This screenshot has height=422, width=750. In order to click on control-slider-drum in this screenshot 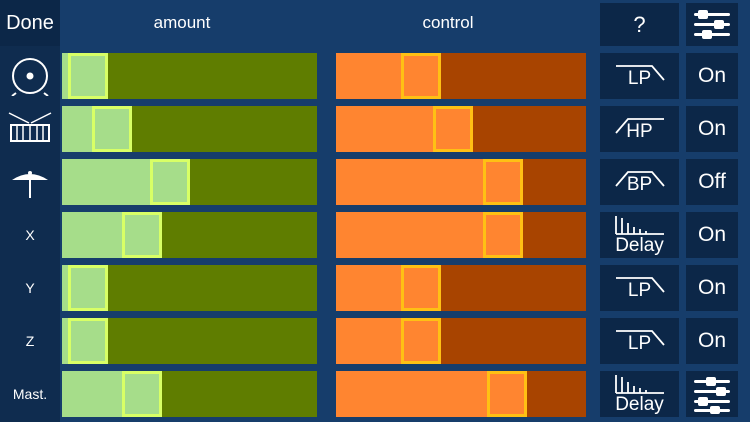, I will do `click(461, 76)`.